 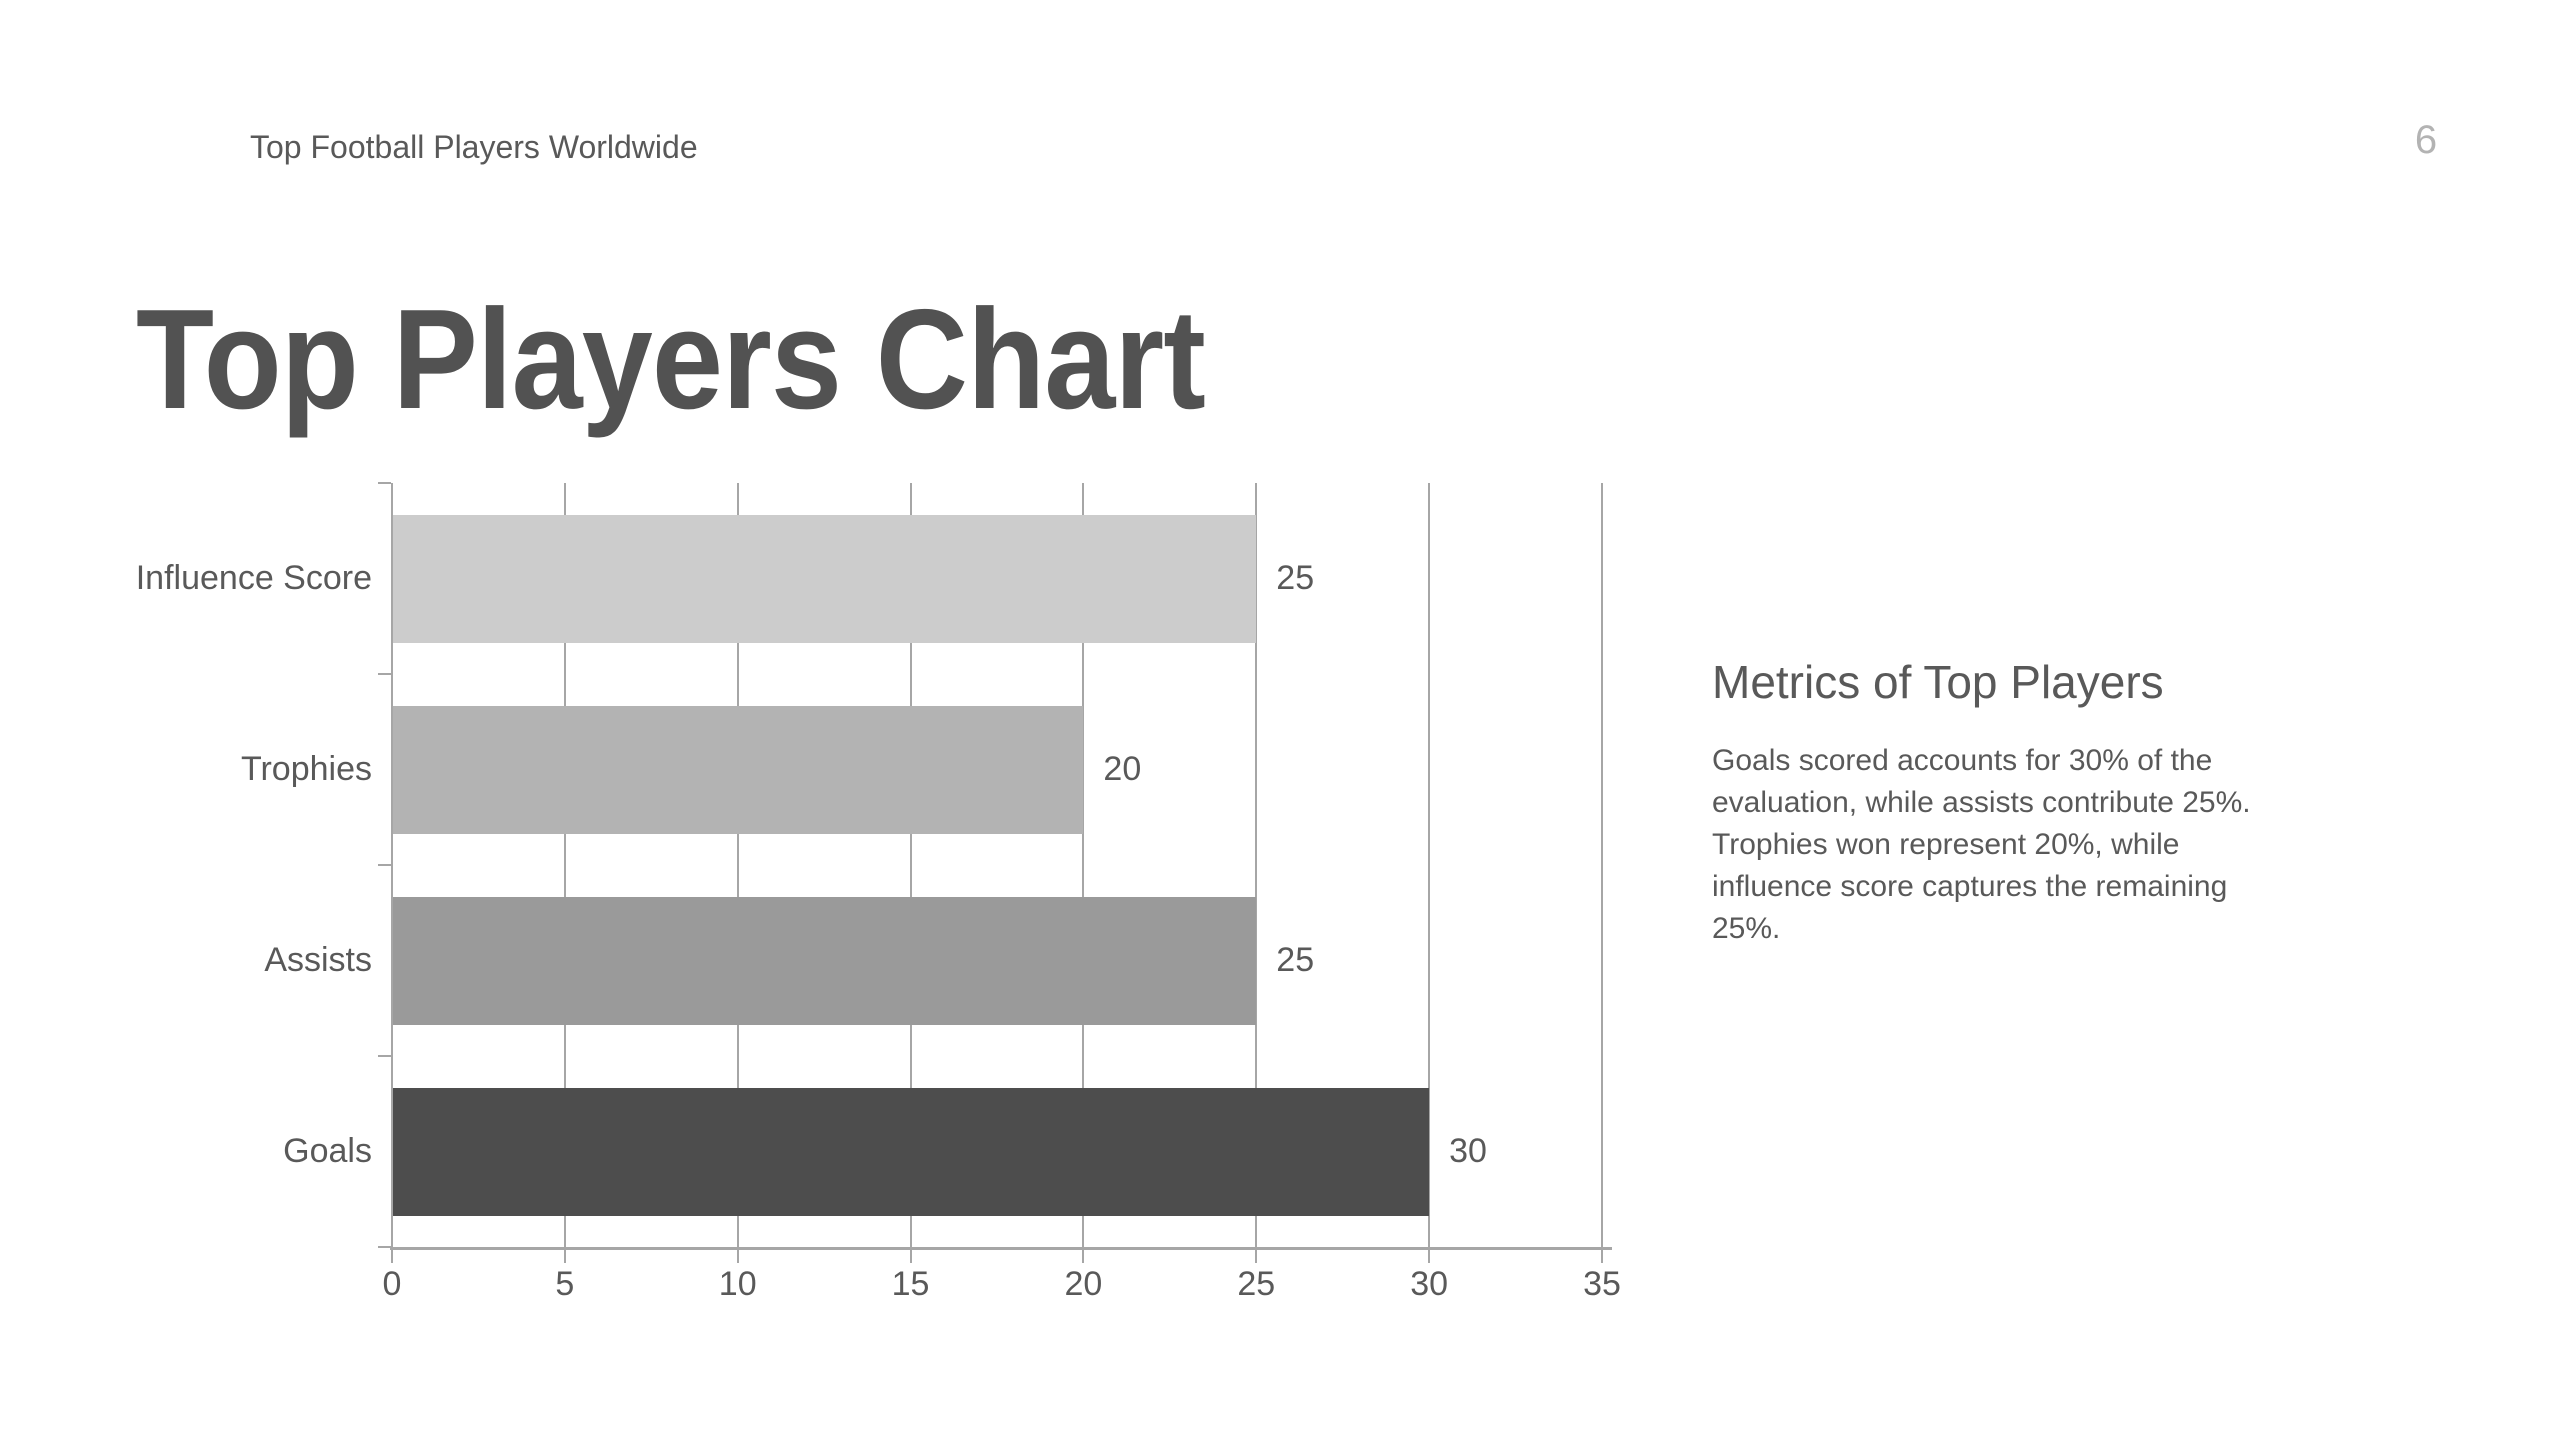 What do you see at coordinates (327, 1151) in the screenshot?
I see `category-label-goals: Goals` at bounding box center [327, 1151].